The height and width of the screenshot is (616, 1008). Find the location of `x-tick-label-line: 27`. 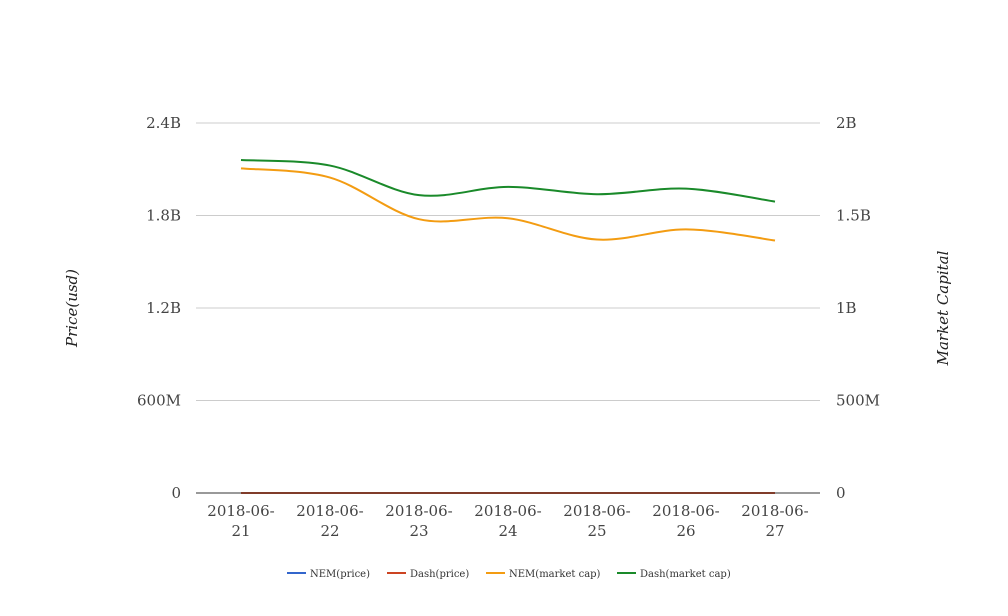

x-tick-label-line: 27 is located at coordinates (774, 531).